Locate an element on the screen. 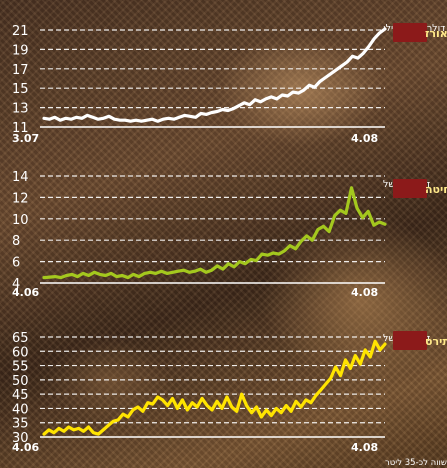 The image size is (447, 468). chart-title: חיטה is located at coordinates (436, 189).